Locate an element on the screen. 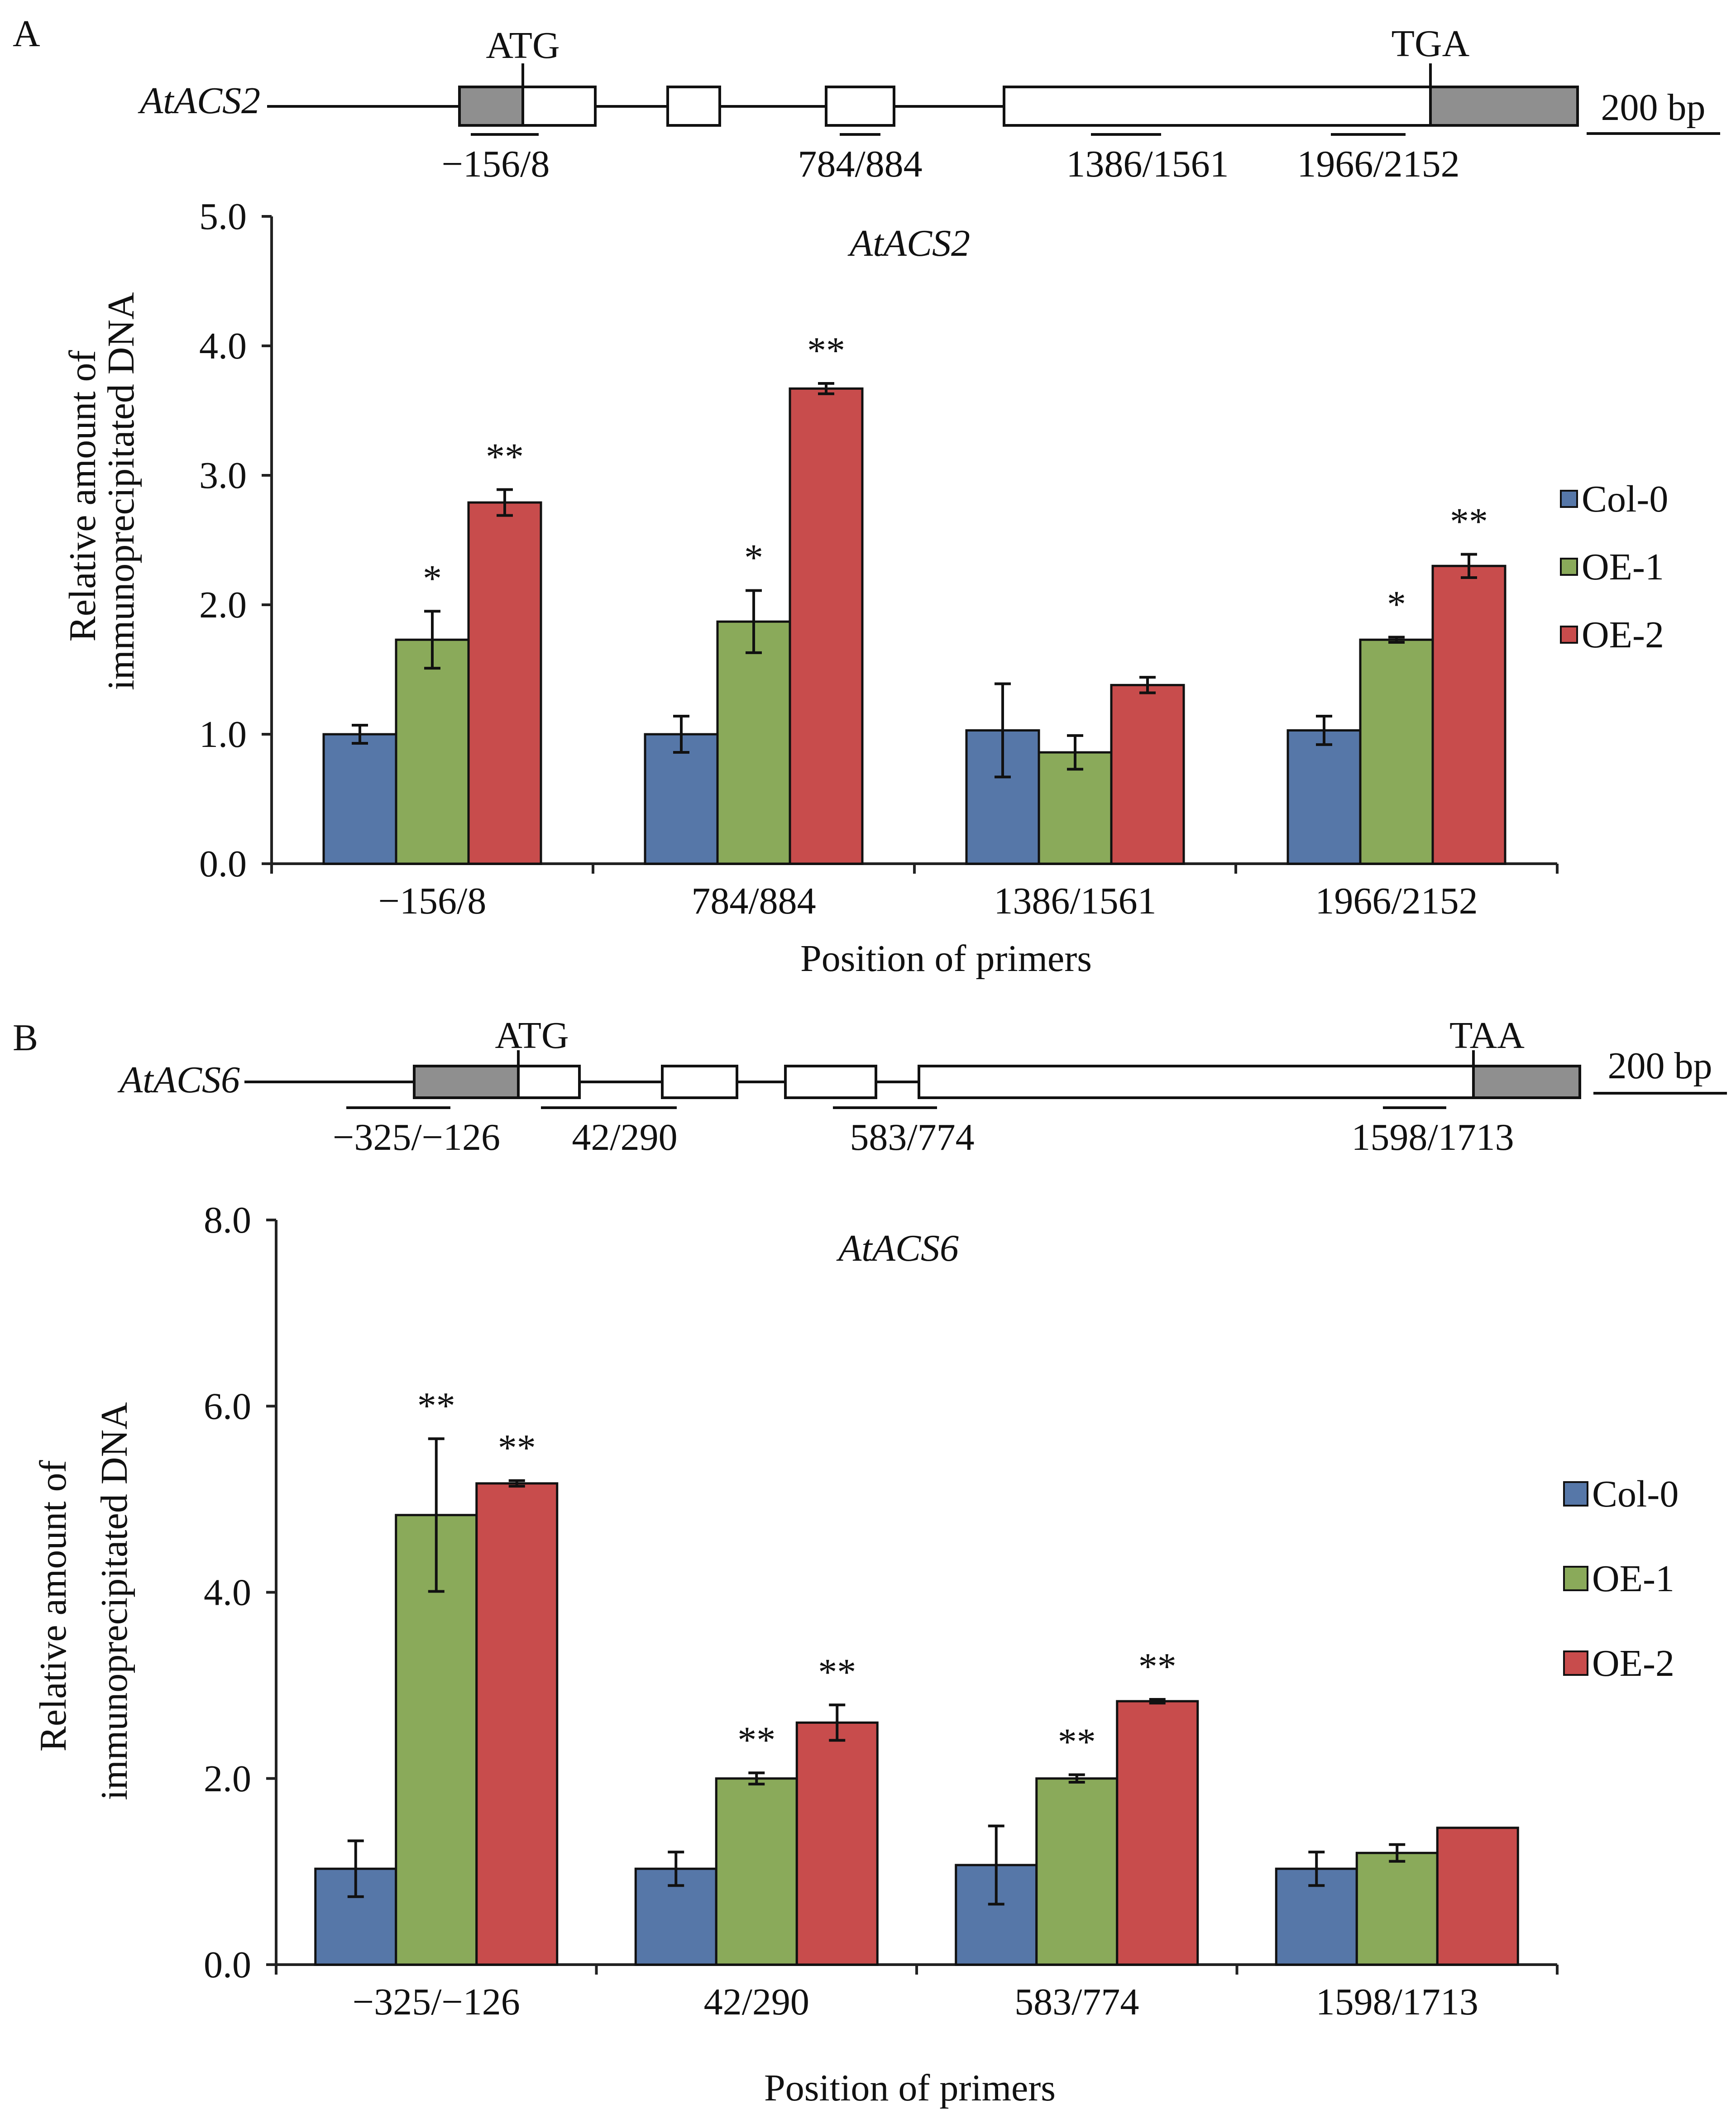  y-axis-label-b-line-2: immunoprecipitated DNA is located at coordinates (114, 1601).